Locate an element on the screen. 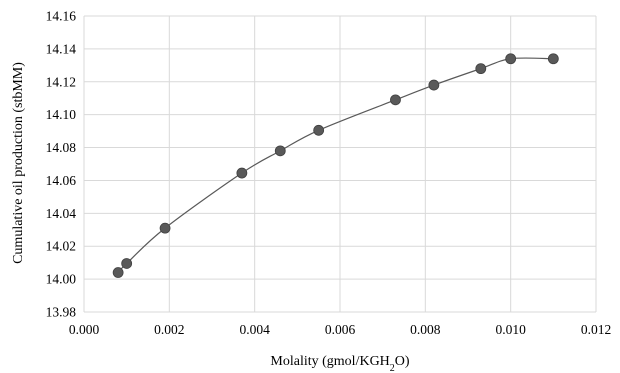 The width and height of the screenshot is (620, 373). y-tick-label: 14.02 is located at coordinates (61, 246).